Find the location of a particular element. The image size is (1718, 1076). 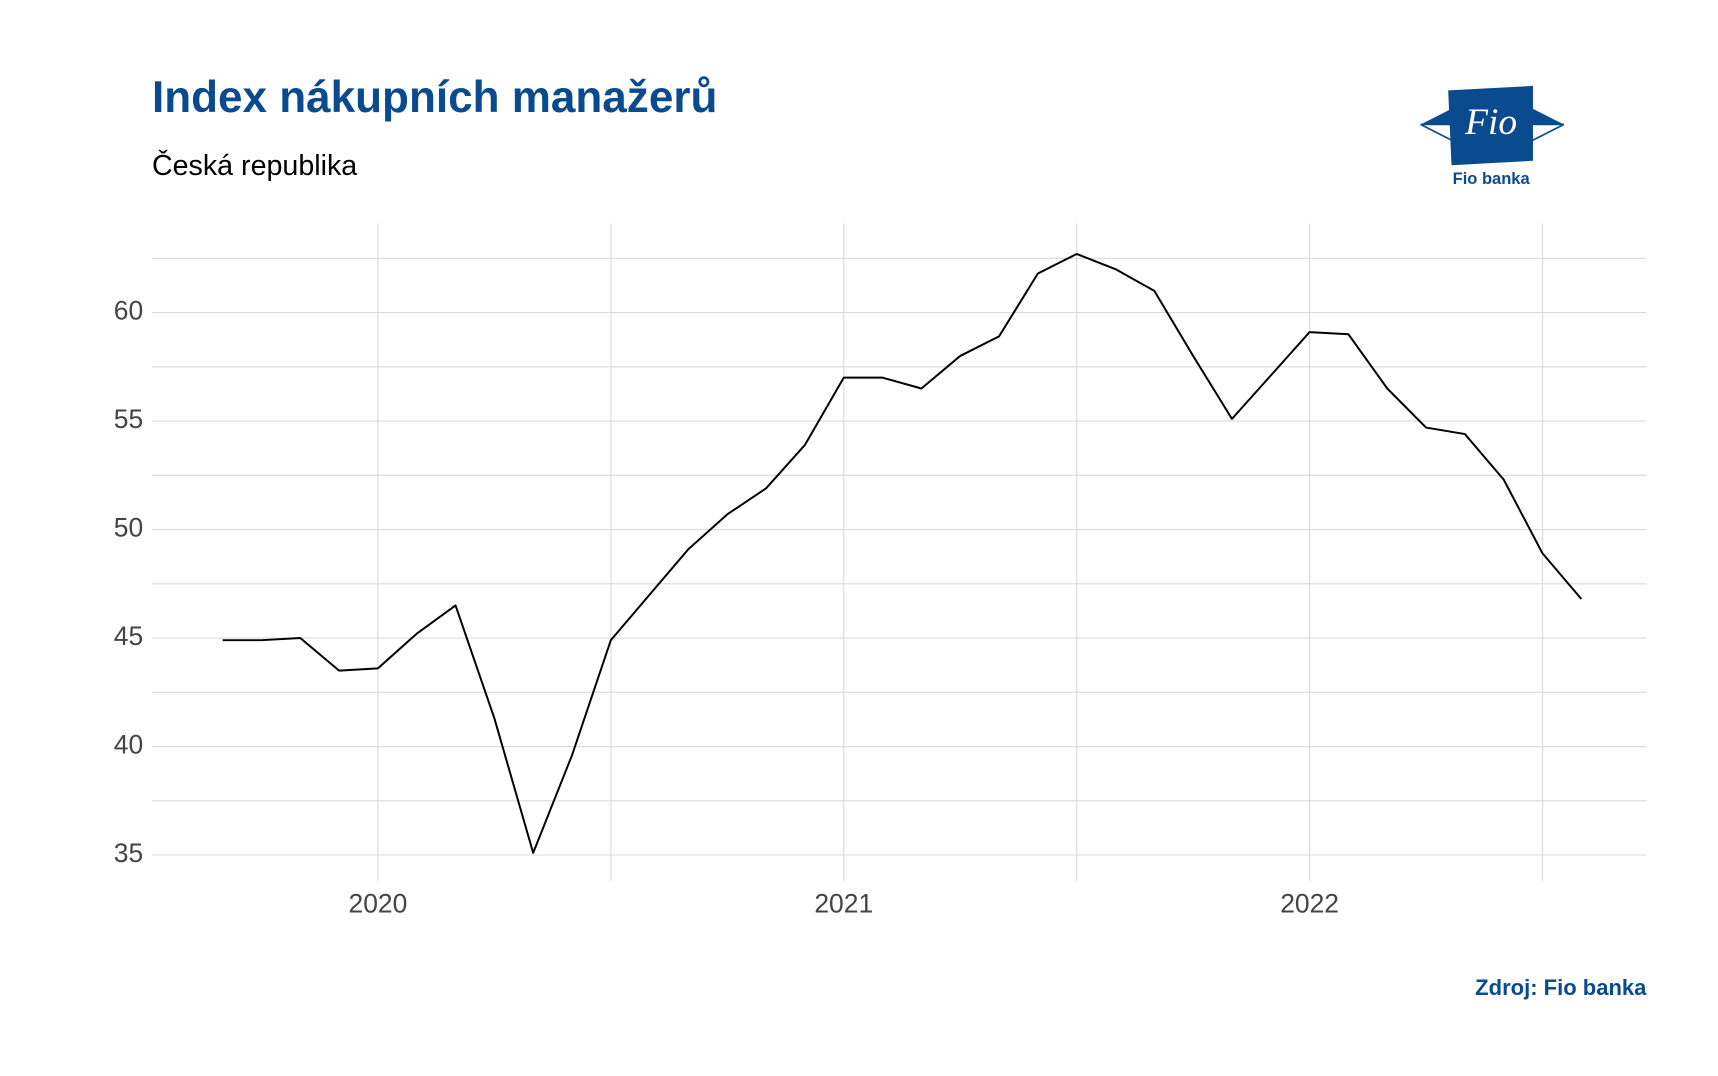

y-tick-label: 55 is located at coordinates (128, 419).